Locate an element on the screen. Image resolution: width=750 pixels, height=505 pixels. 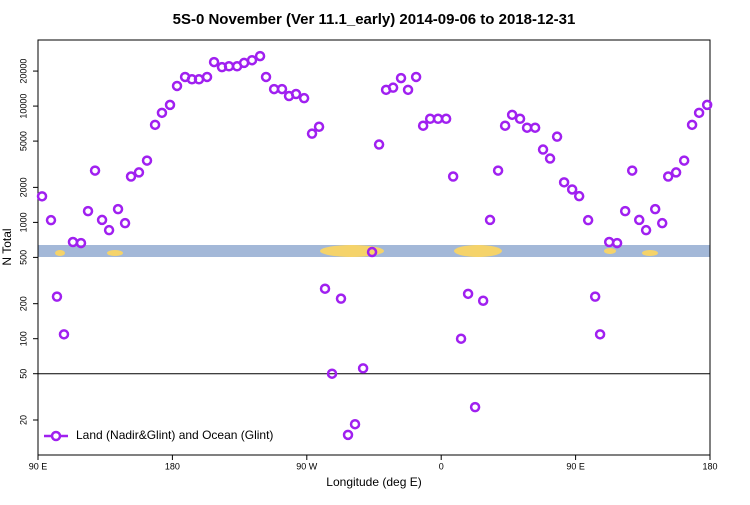
y-tick-label: 20 is located at coordinates (23, 420).